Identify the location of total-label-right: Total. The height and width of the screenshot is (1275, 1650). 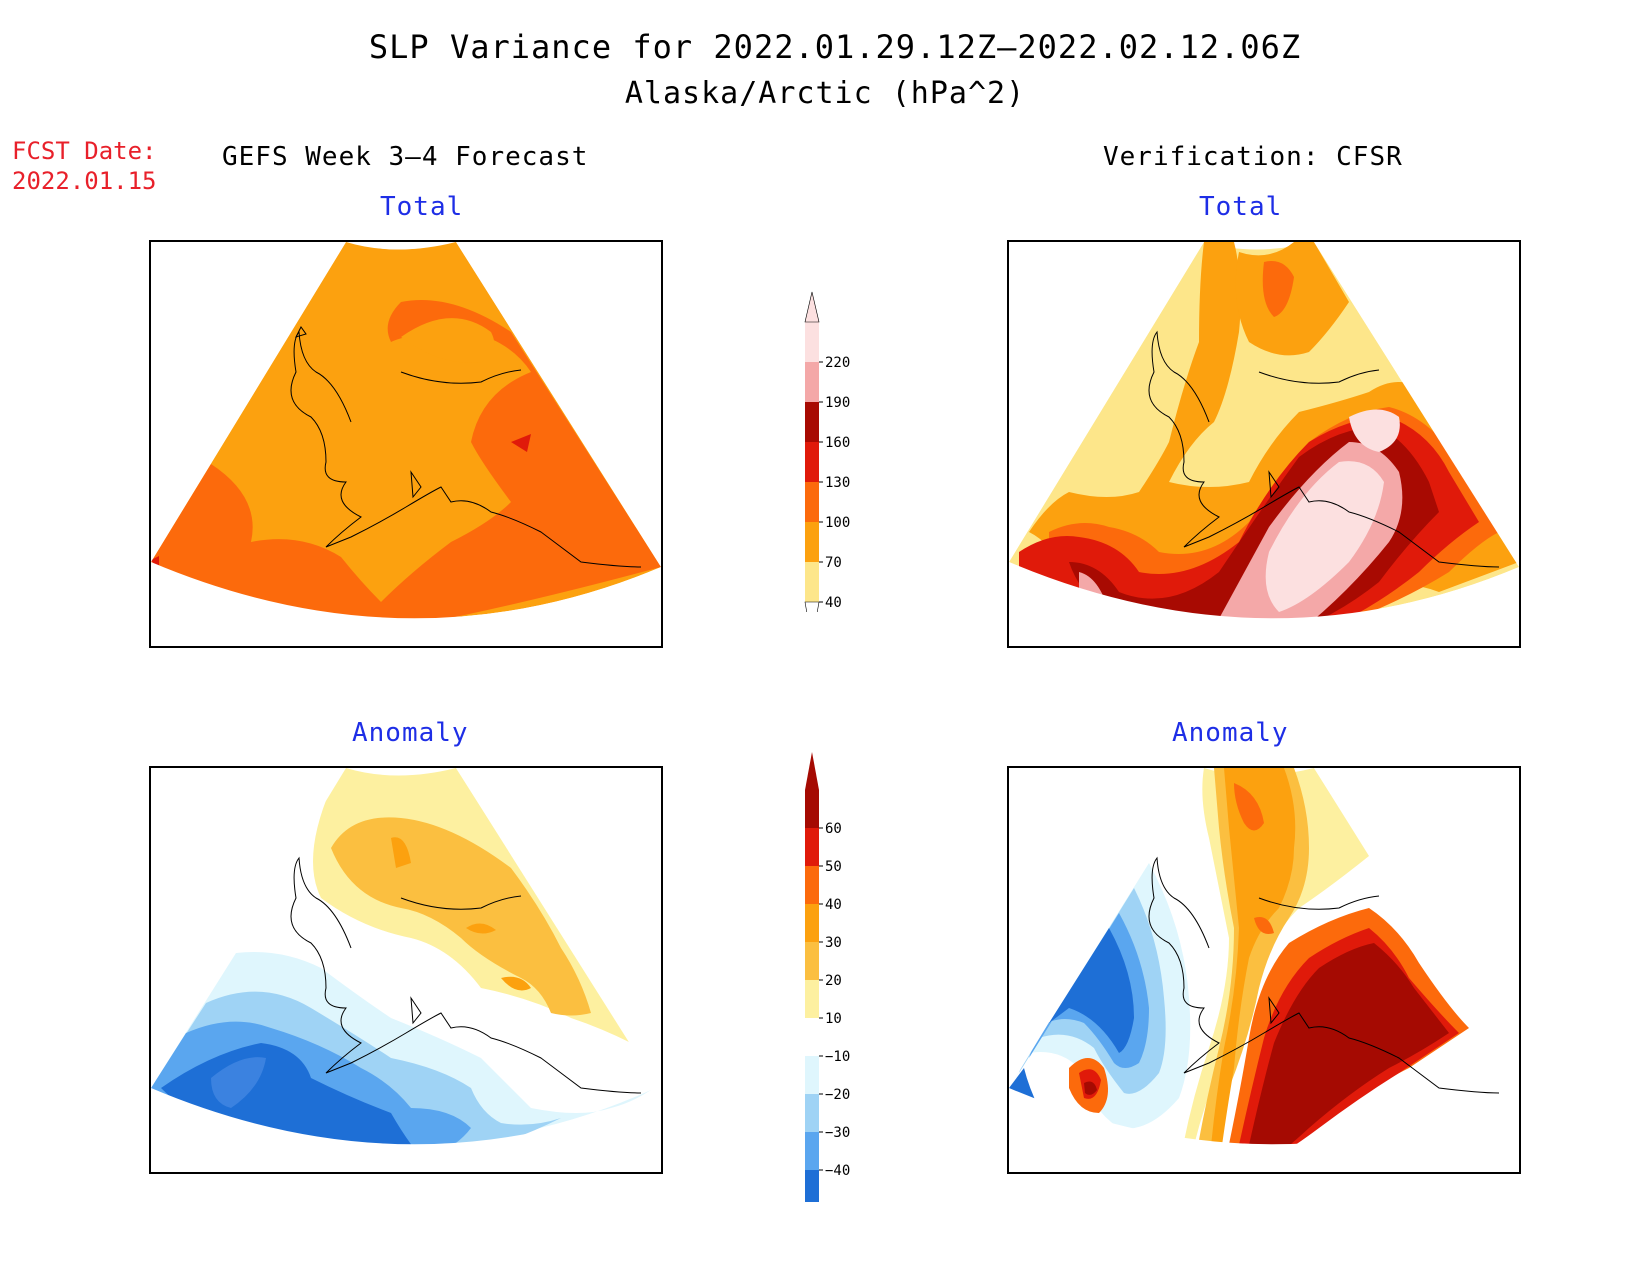
(1241, 207).